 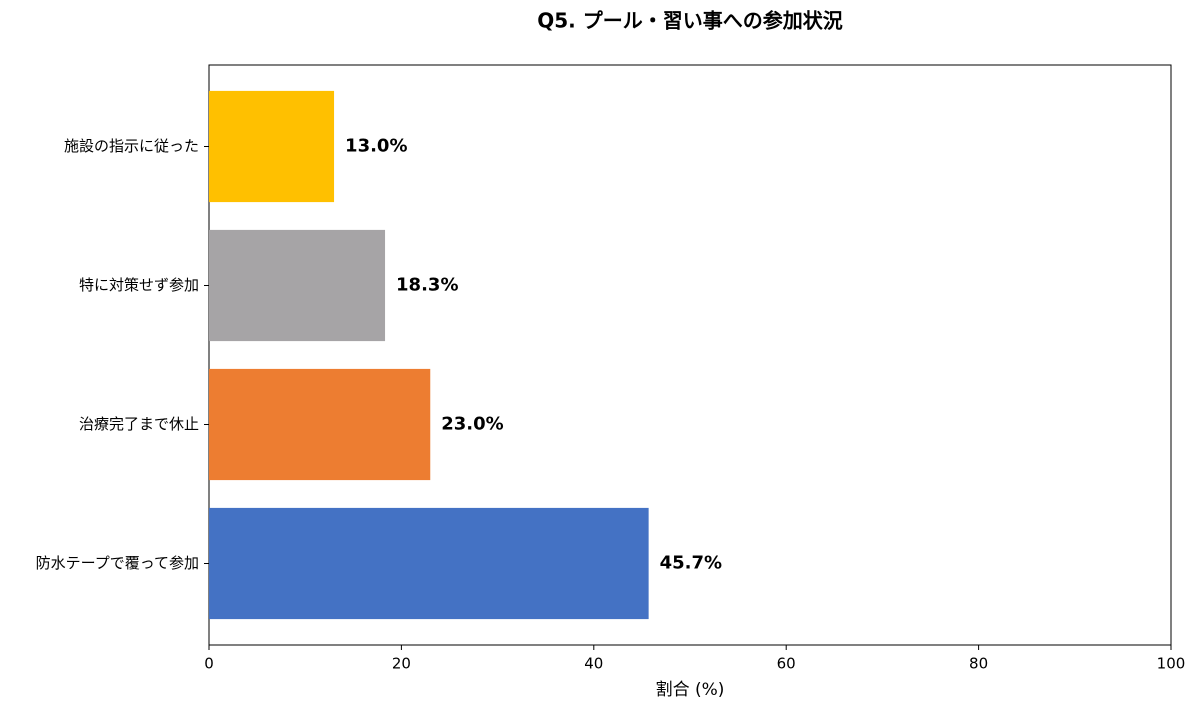 What do you see at coordinates (978, 664) in the screenshot?
I see `x-tick-label: 80` at bounding box center [978, 664].